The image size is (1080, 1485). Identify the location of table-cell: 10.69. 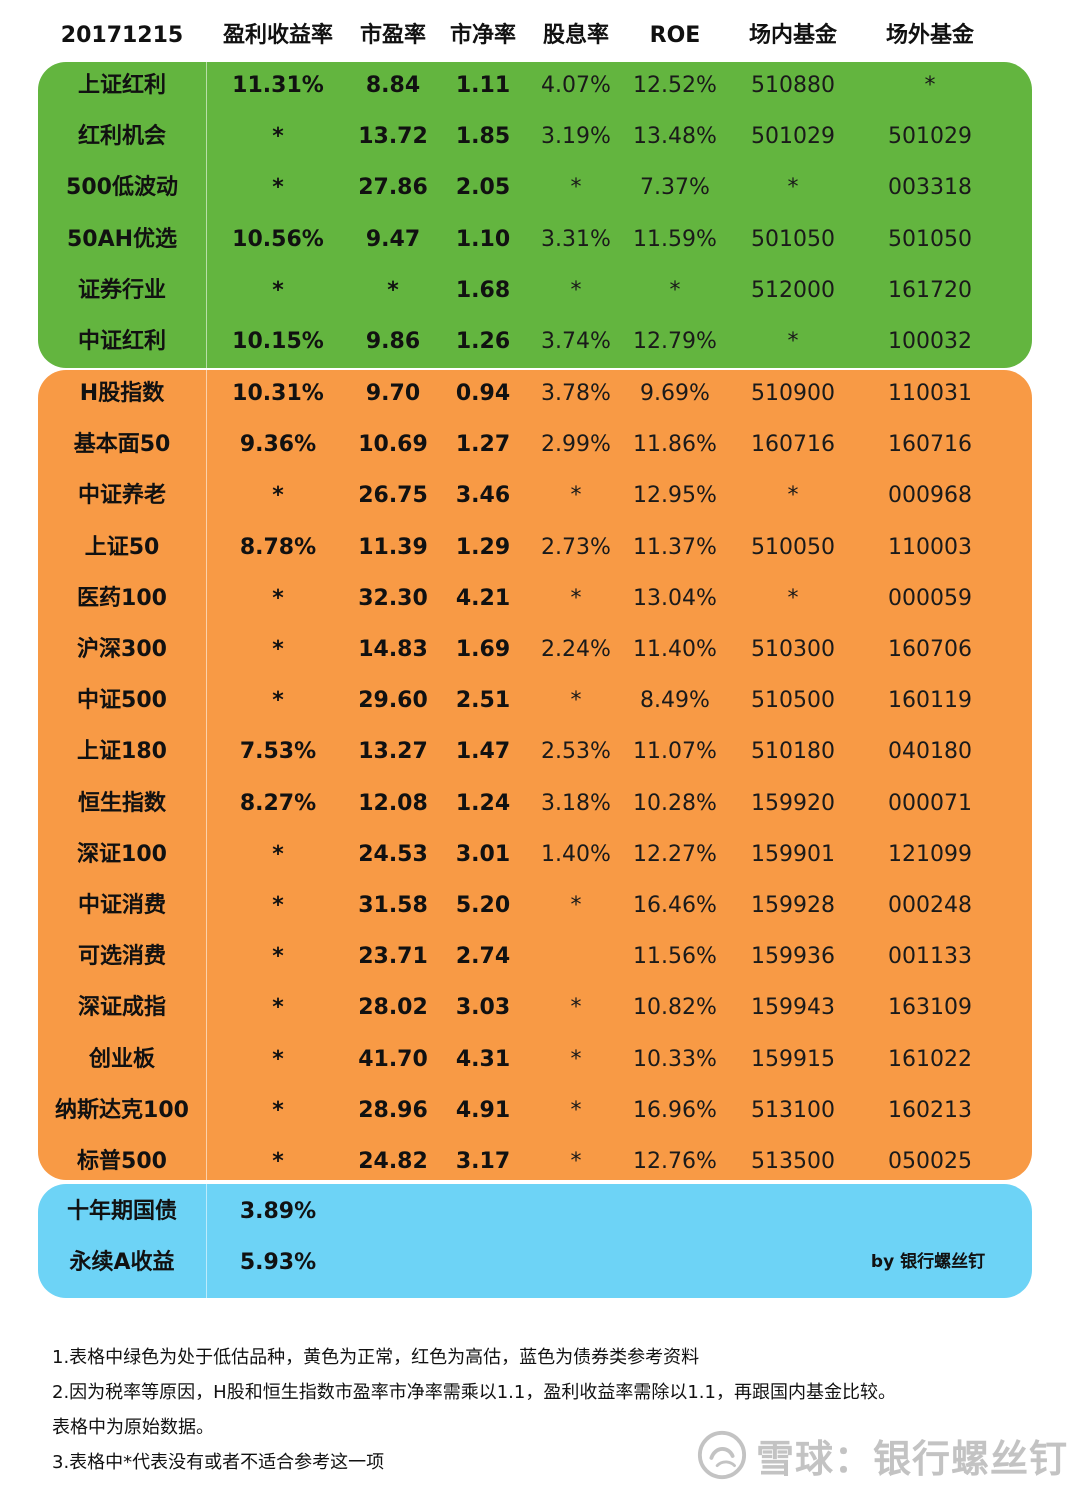
(393, 445).